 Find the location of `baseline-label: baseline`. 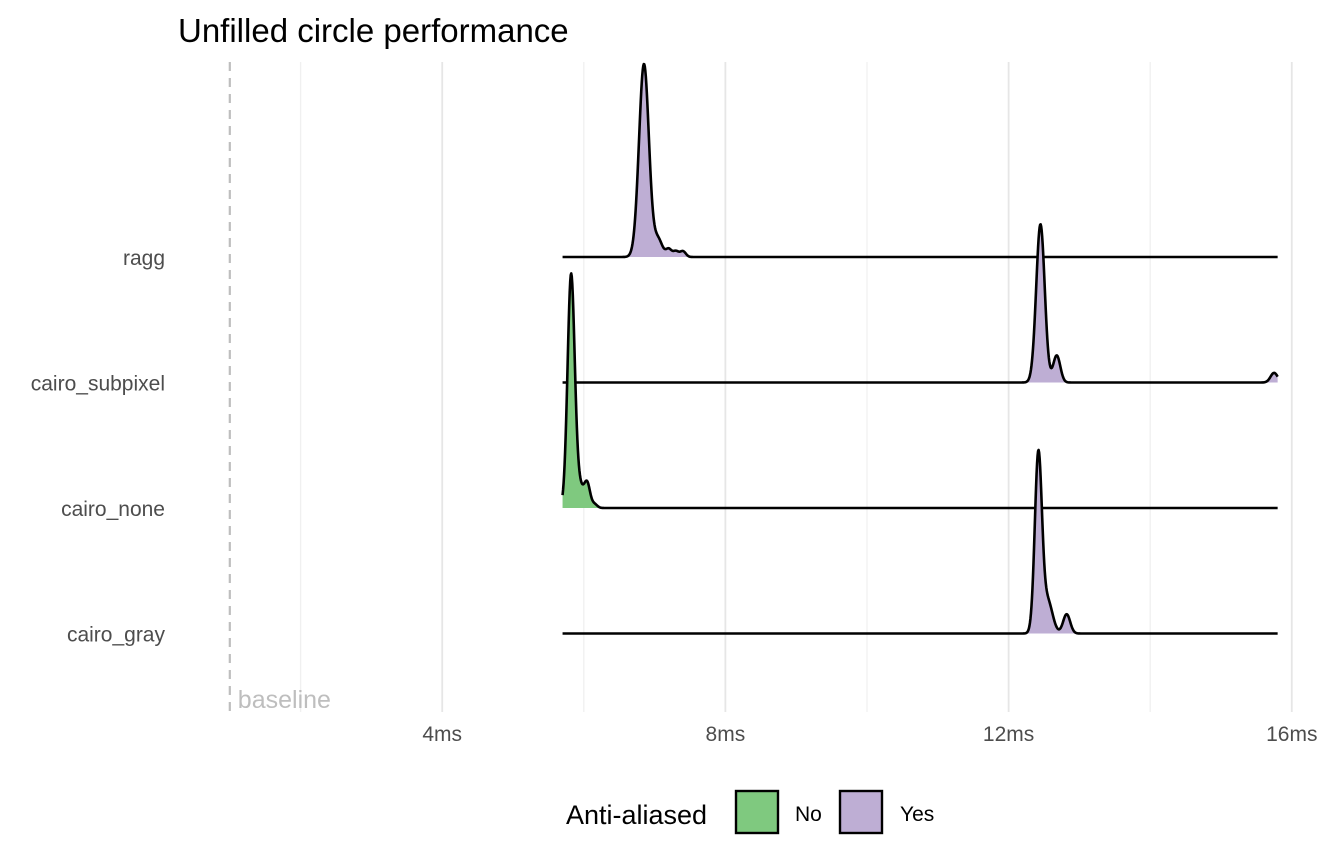

baseline-label: baseline is located at coordinates (284, 700).